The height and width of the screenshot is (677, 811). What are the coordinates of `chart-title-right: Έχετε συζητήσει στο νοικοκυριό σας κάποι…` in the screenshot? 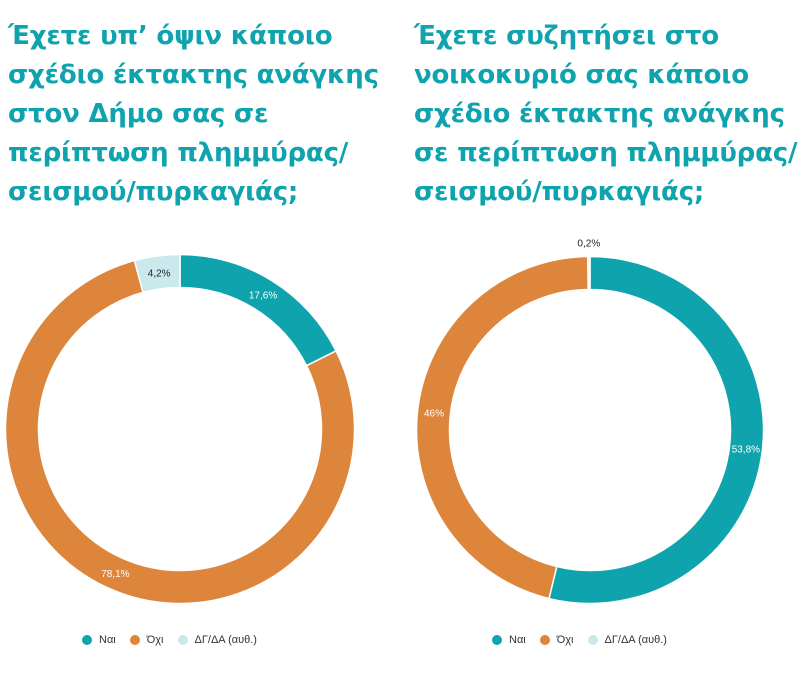 It's located at (606, 114).